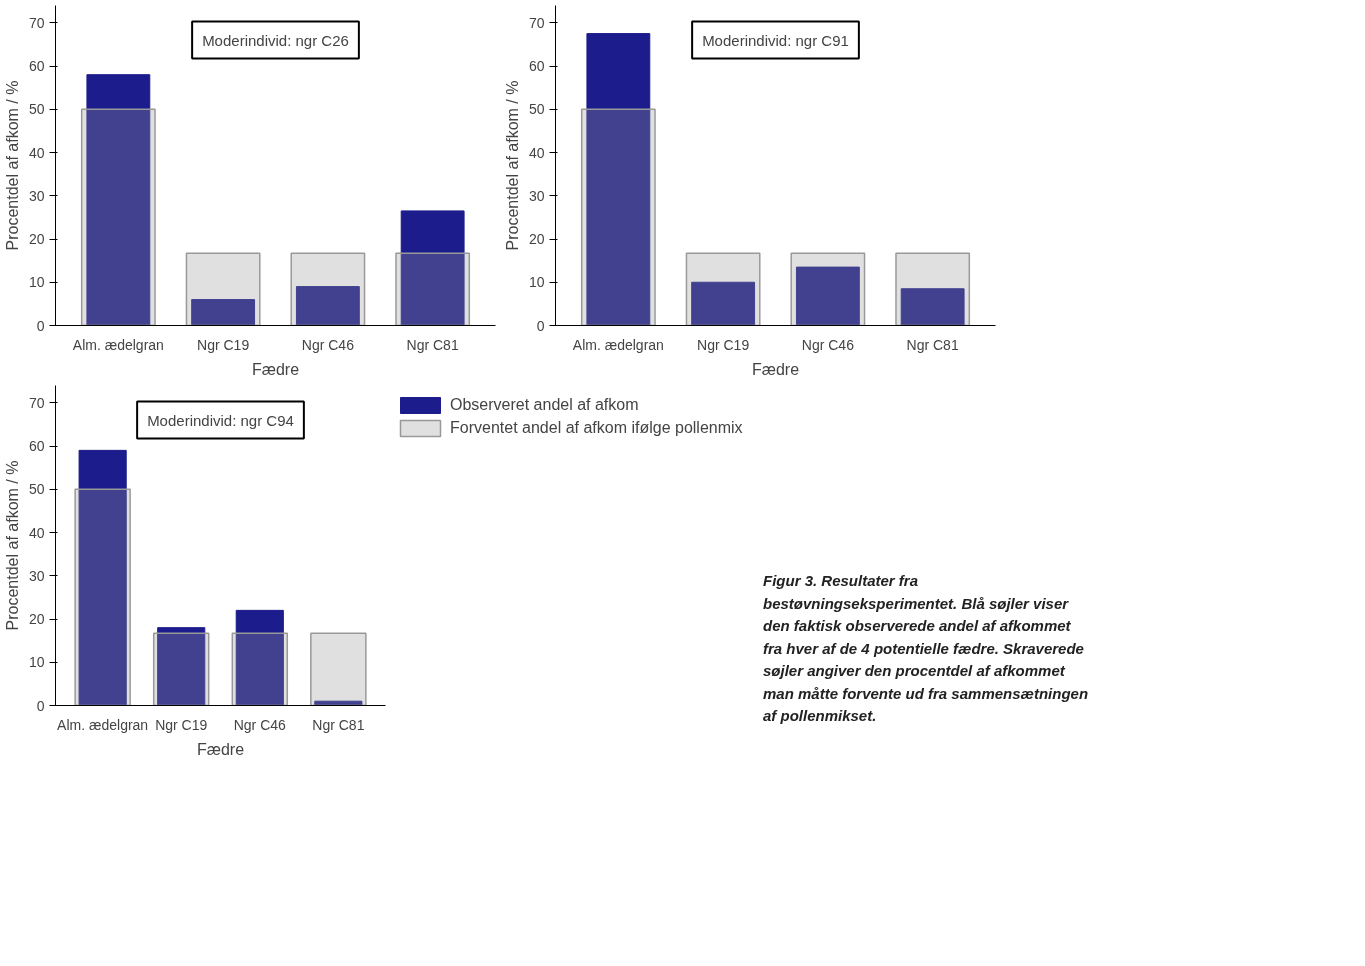  I want to click on legend-label: Observeret andel af afkom, so click(544, 405).